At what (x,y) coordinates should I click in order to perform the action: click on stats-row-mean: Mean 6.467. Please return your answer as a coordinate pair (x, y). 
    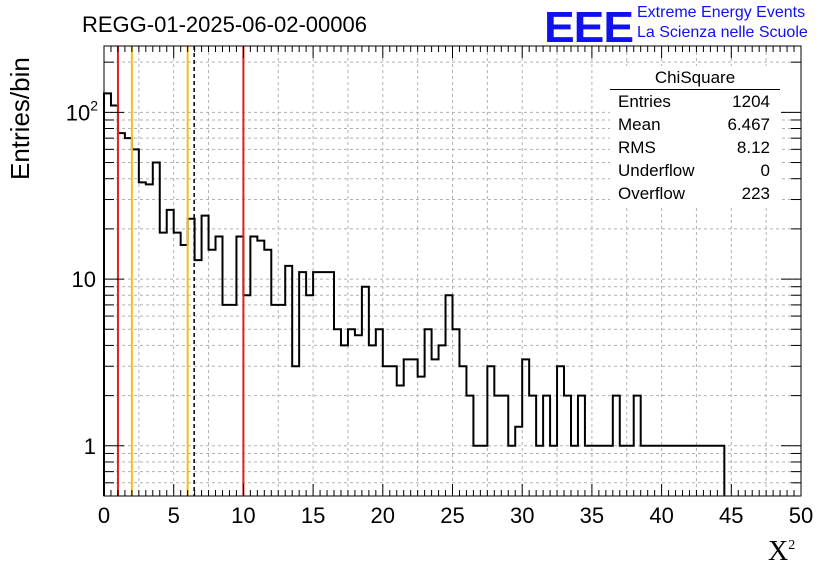
    Looking at the image, I should click on (694, 124).